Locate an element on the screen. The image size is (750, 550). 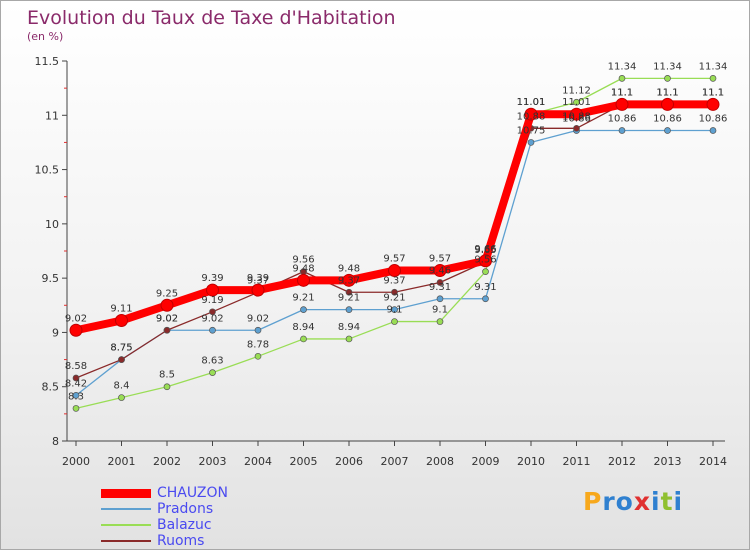
data-label-pradons: 8.42 is located at coordinates (76, 383).